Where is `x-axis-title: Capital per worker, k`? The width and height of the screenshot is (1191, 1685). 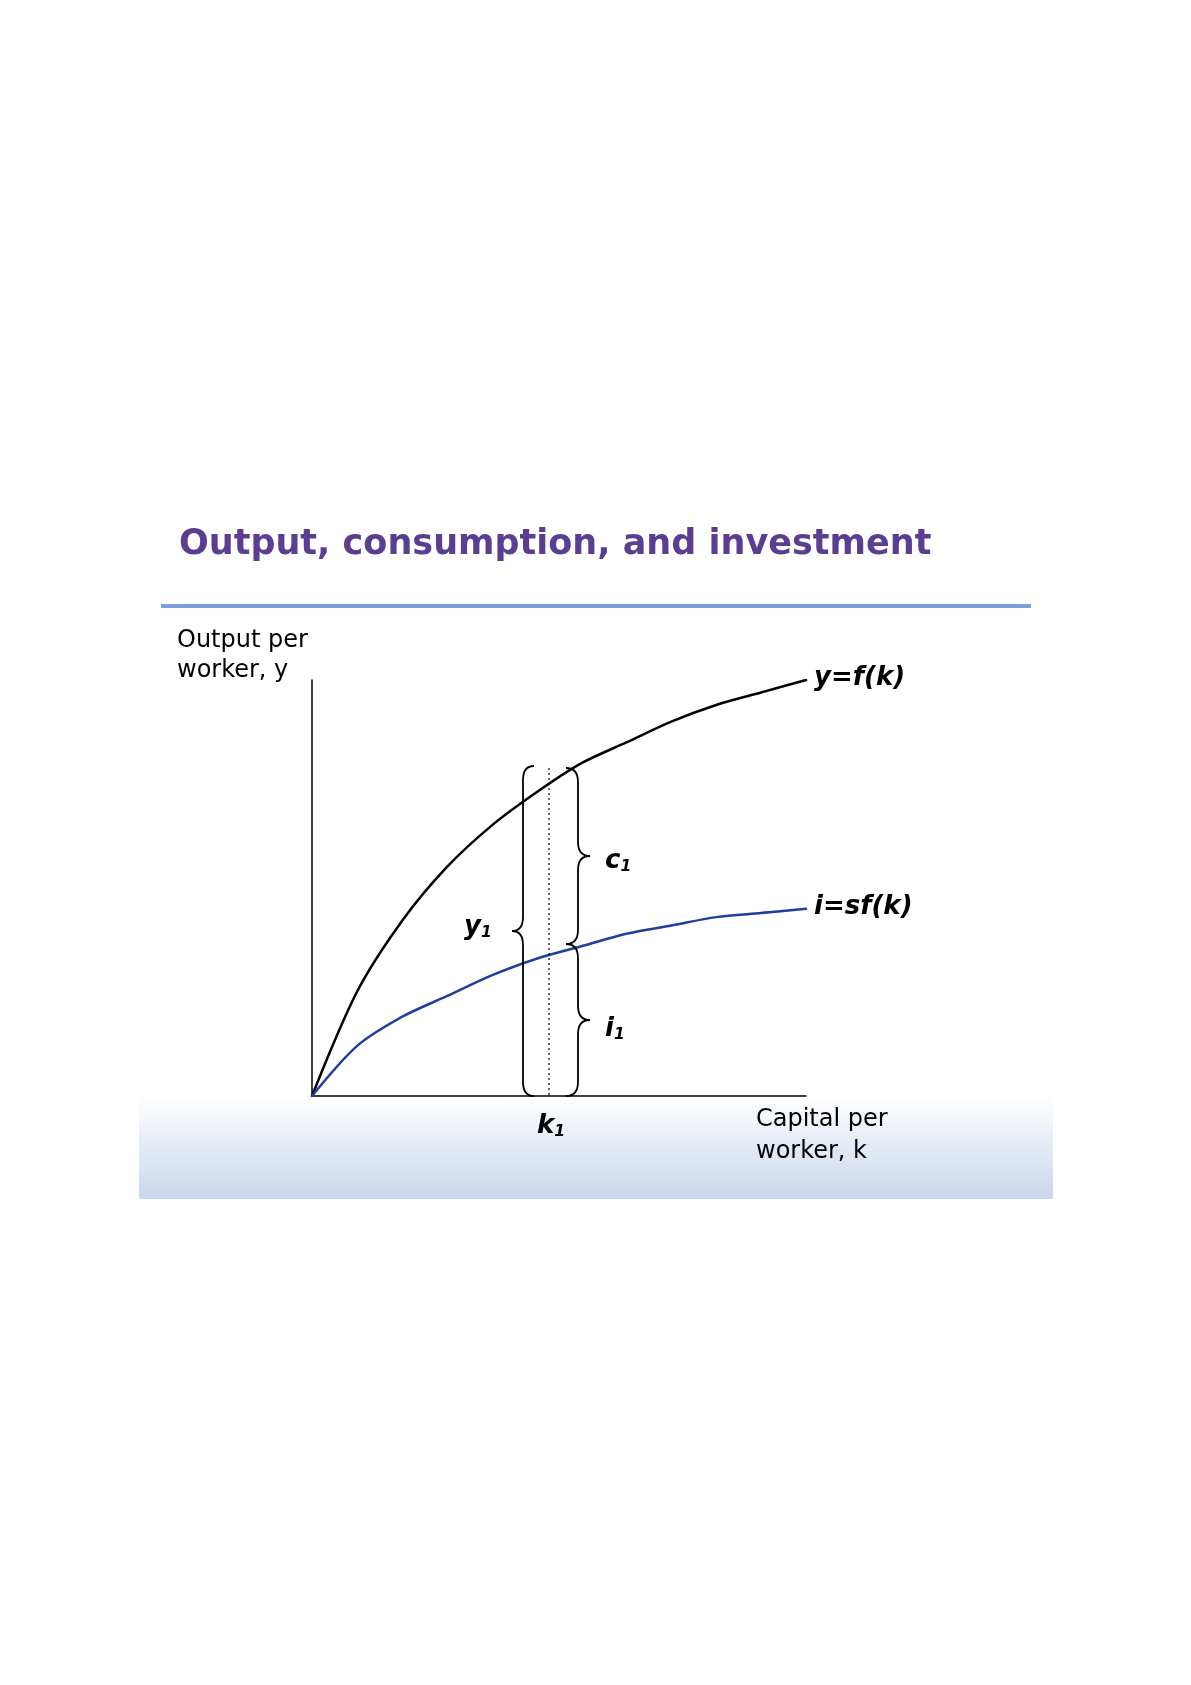
x-axis-title: Capital per worker, k is located at coordinates (826, 1134).